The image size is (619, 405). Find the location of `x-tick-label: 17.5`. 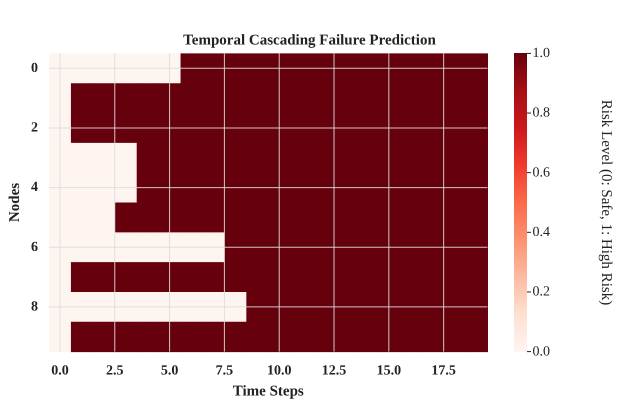

x-tick-label: 17.5 is located at coordinates (443, 371).